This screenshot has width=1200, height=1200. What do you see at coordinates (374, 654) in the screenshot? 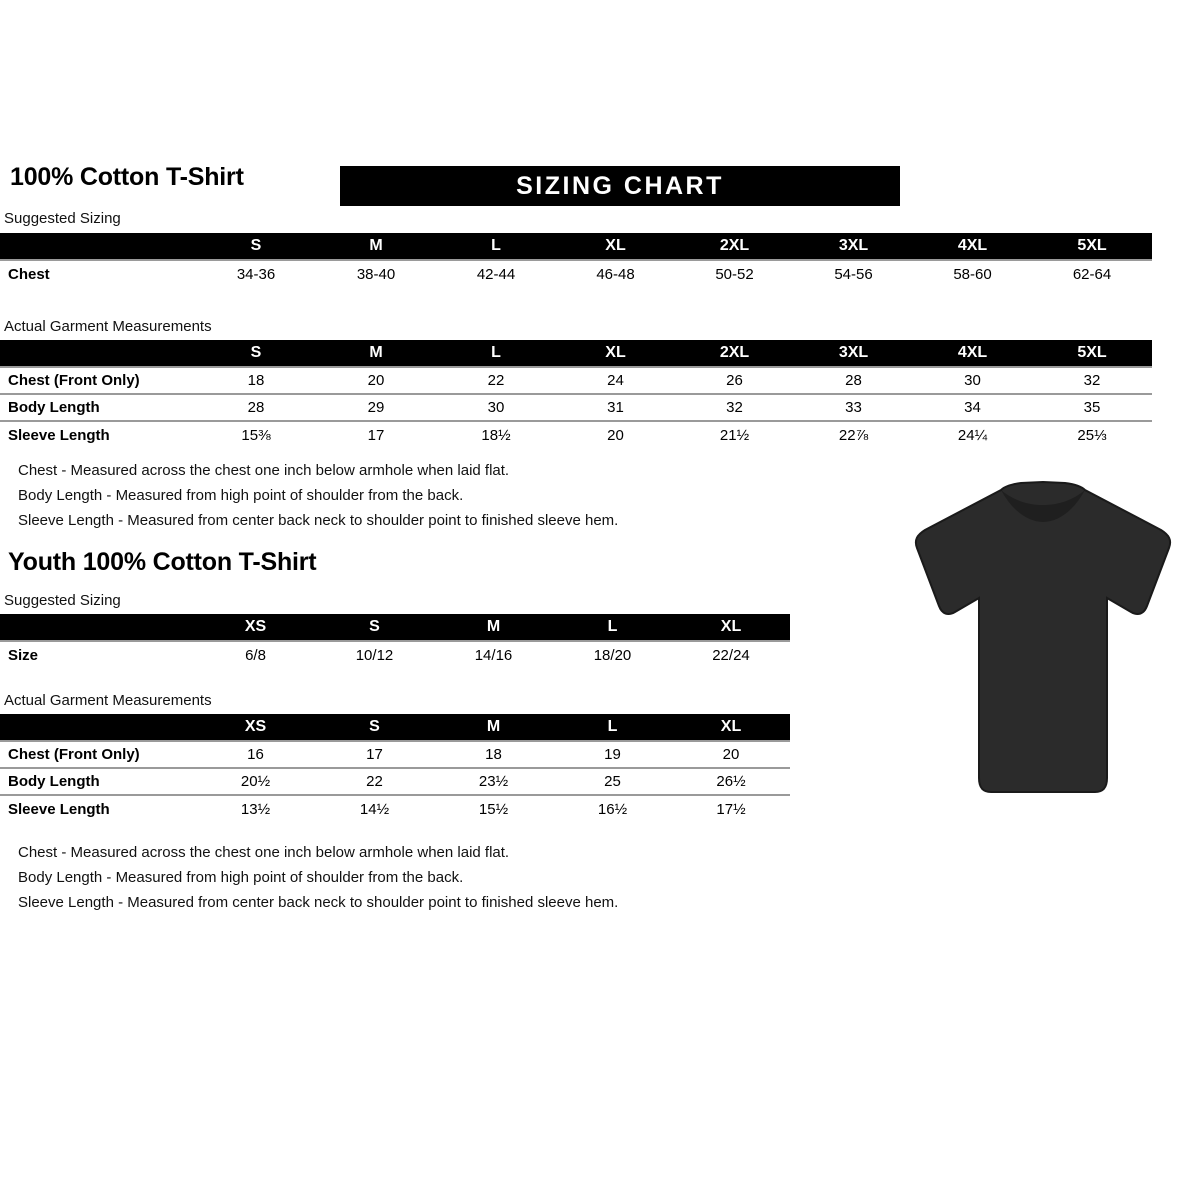
I see `table-cell: 10/12` at bounding box center [374, 654].